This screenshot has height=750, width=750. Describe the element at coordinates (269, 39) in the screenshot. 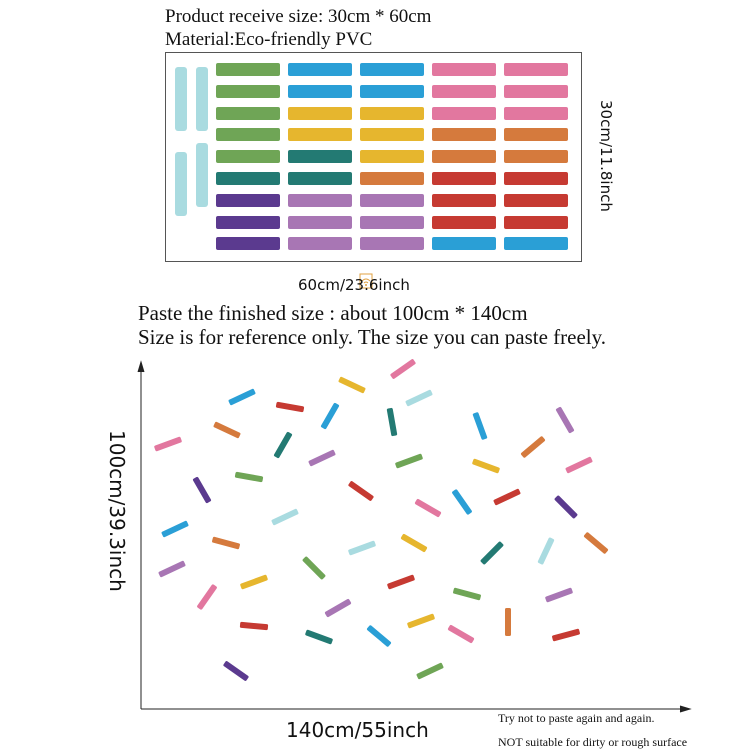

I see `product-material: Material:Eco-friendly PVC` at that location.